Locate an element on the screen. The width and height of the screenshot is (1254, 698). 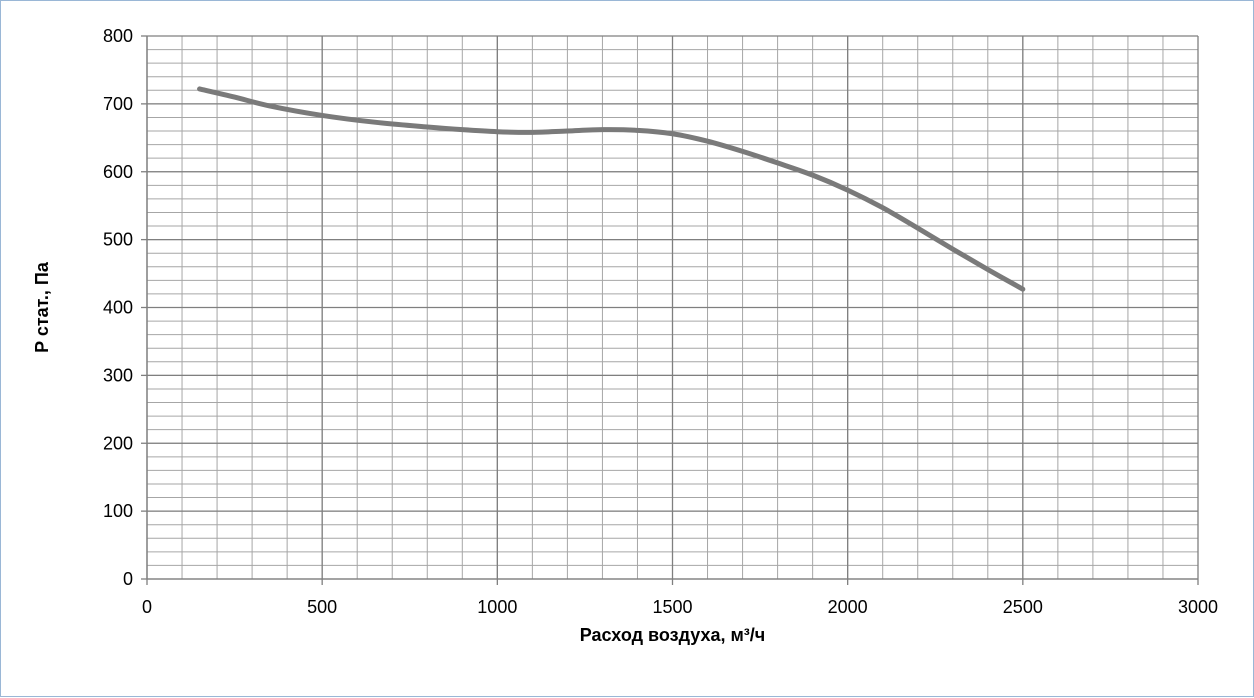
y-tick-label: 700 is located at coordinates (118, 104).